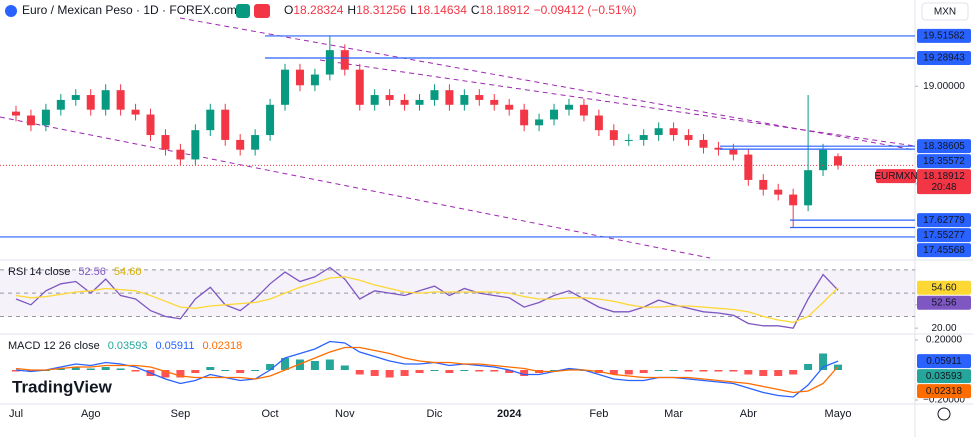 The height and width of the screenshot is (437, 973). Describe the element at coordinates (54, 346) in the screenshot. I see `indicator-title: MACD 12 26 close` at that location.